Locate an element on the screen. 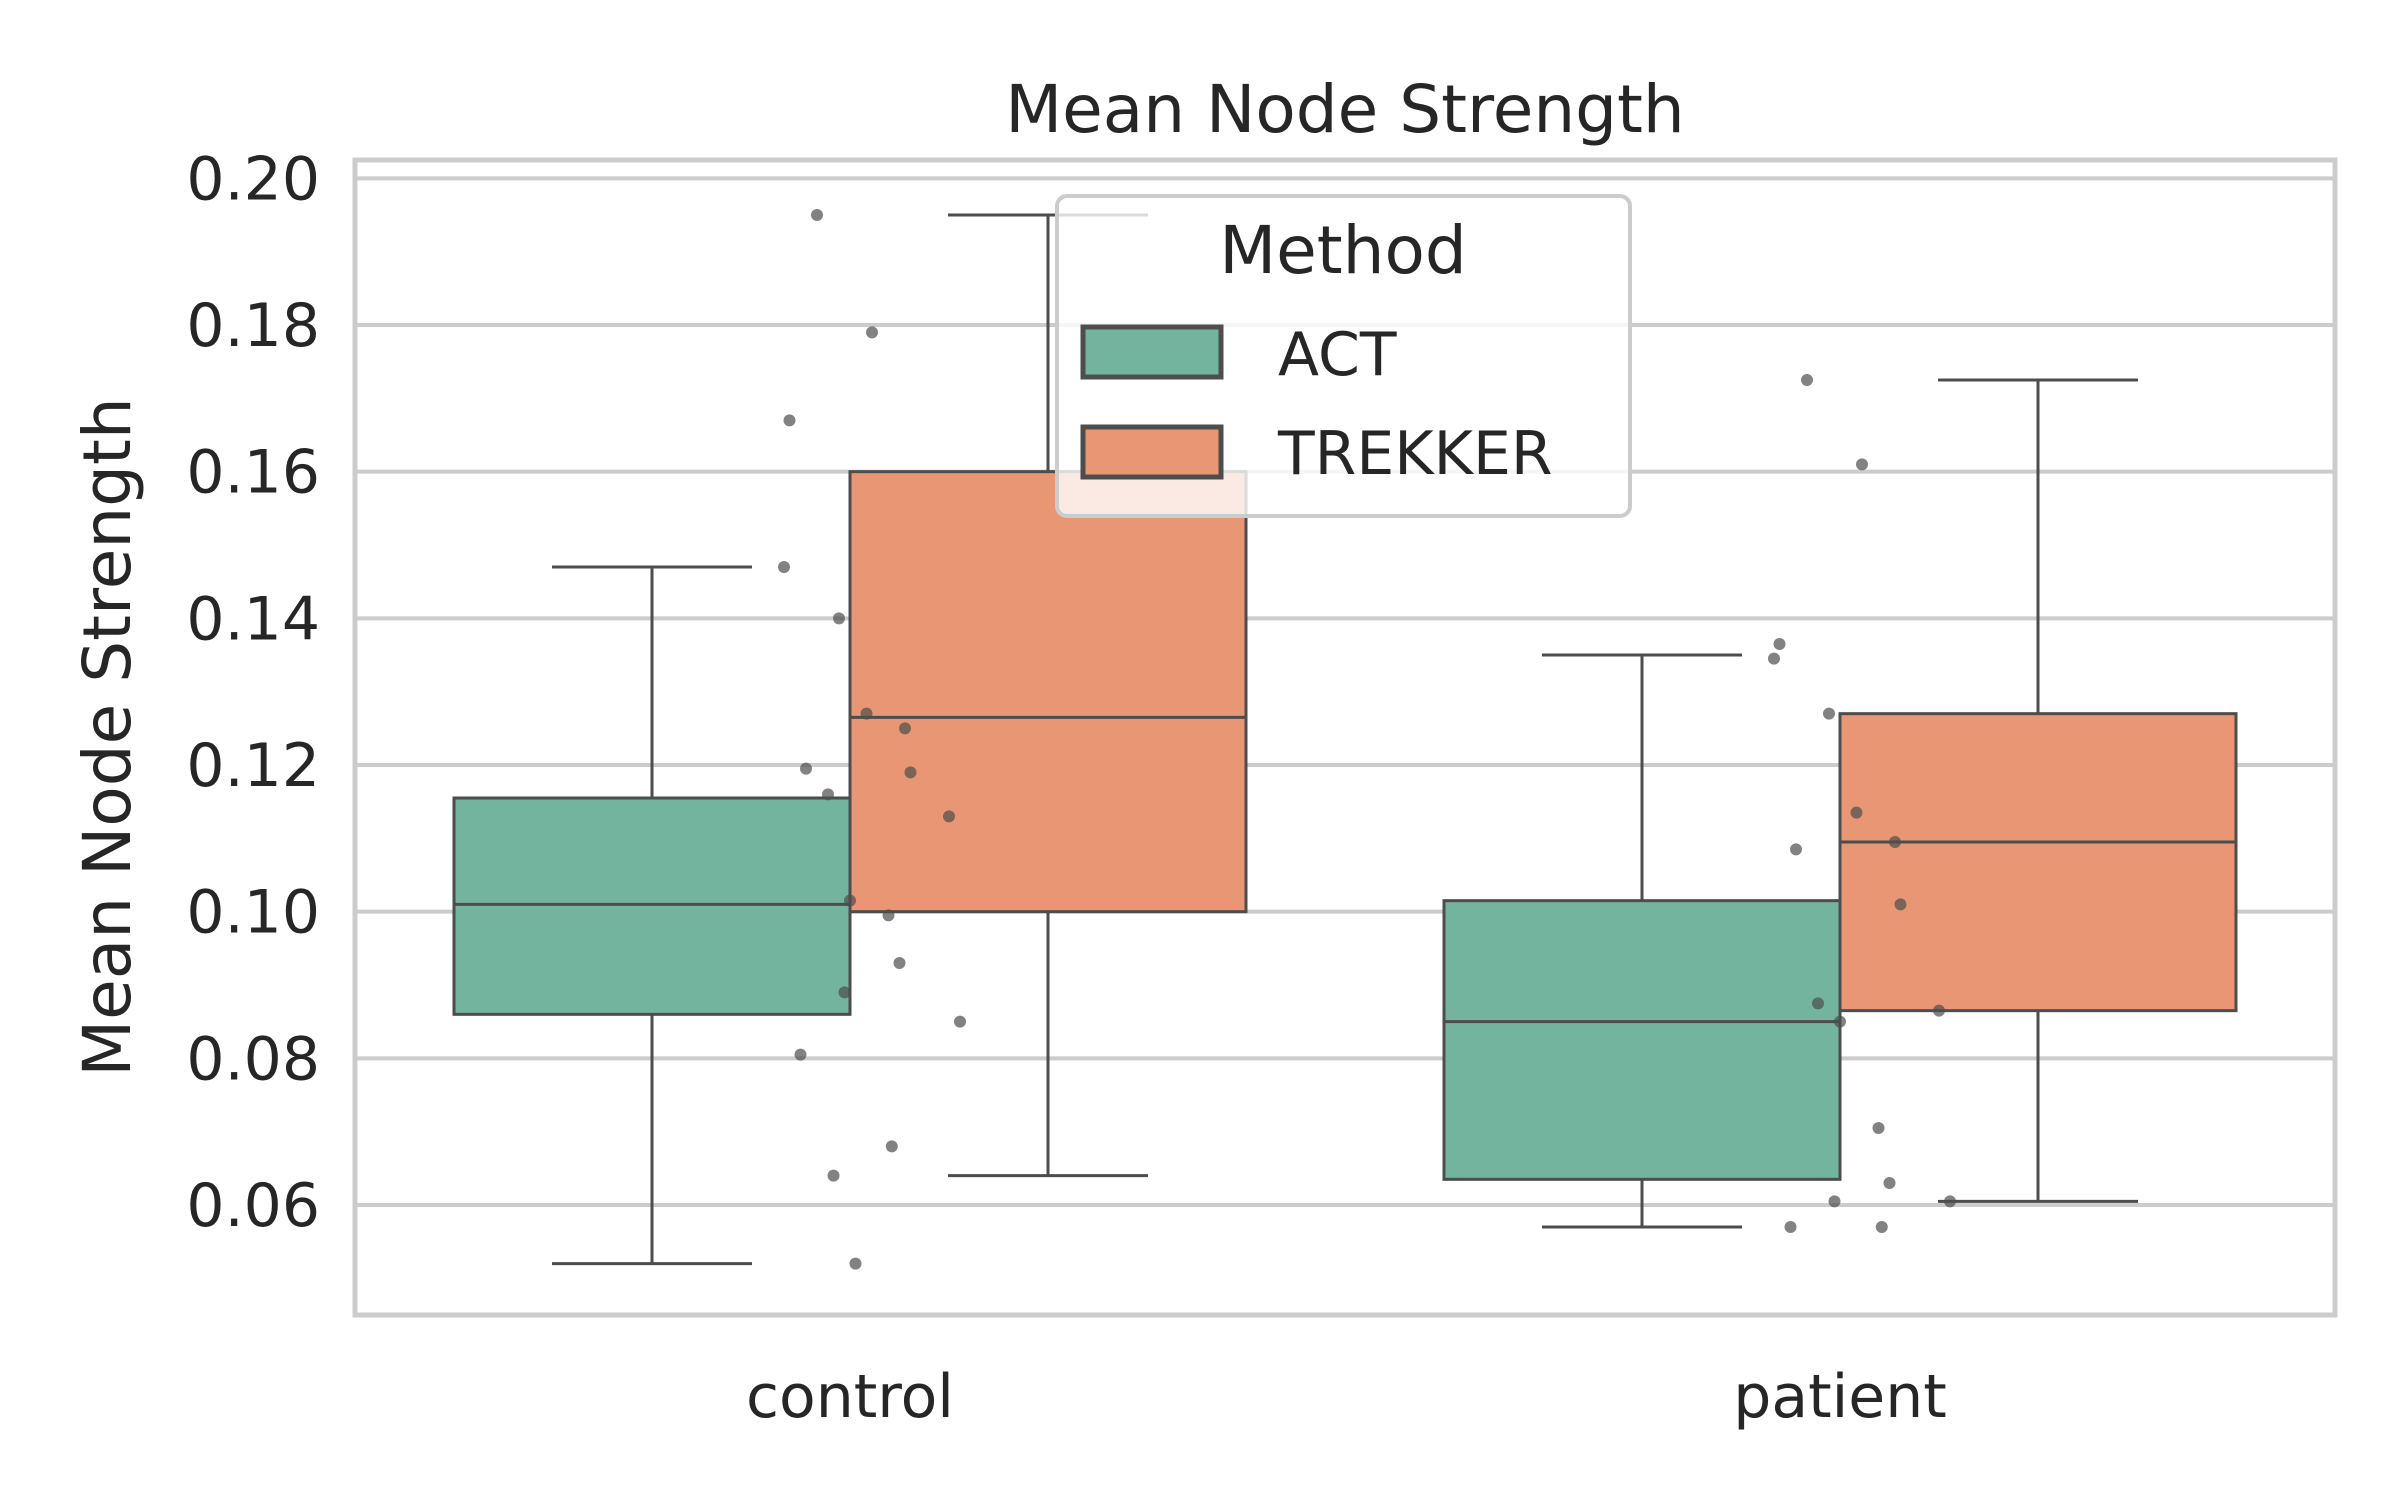 This screenshot has height=1500, width=2400. legend-label-act: ACT is located at coordinates (1337, 355).